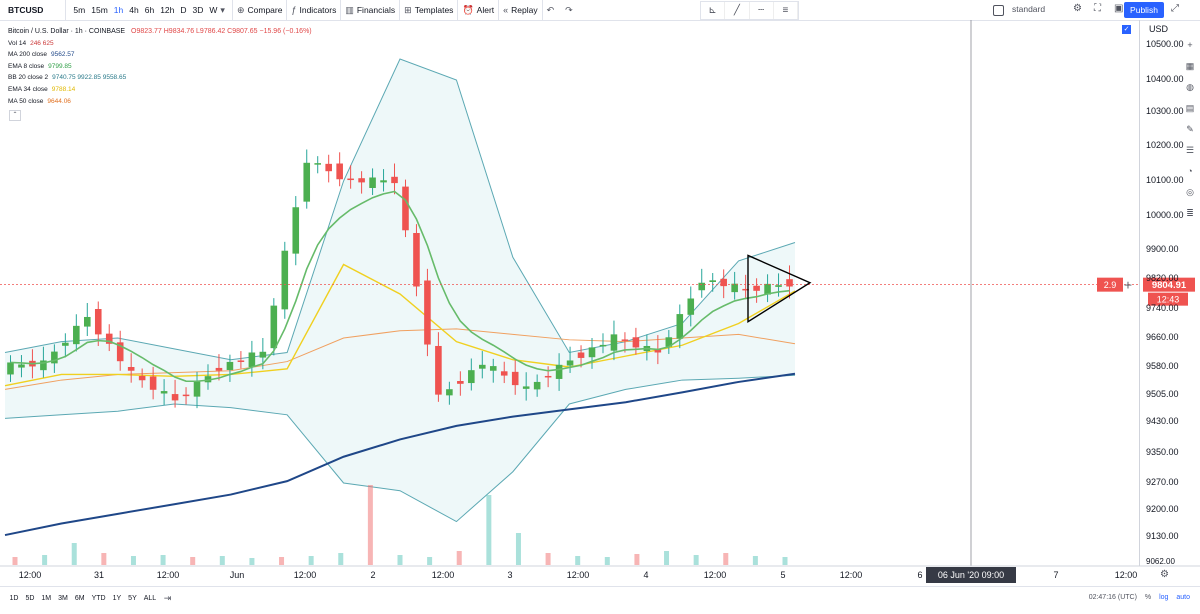 The image size is (1200, 614). What do you see at coordinates (1162, 366) in the screenshot?
I see `price-tick-label: 9580.00` at bounding box center [1162, 366].